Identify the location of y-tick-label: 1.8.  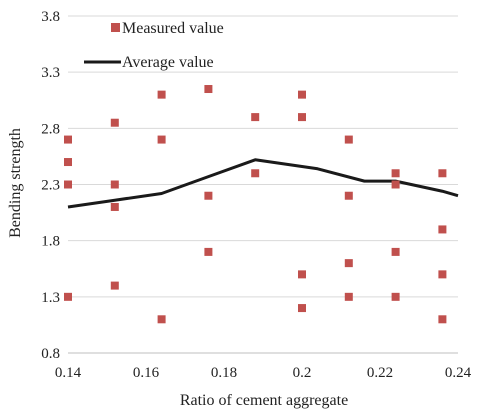
(50, 242).